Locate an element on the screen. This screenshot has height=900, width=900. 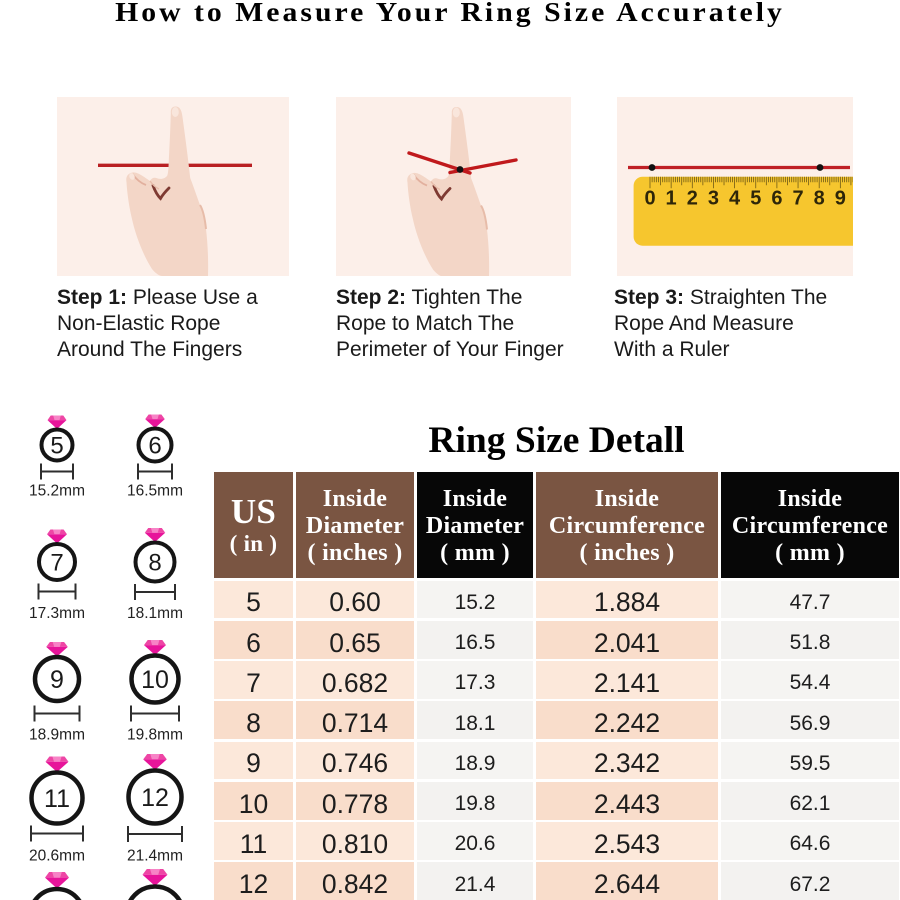
svg-text: 11 is located at coordinates (57, 799).